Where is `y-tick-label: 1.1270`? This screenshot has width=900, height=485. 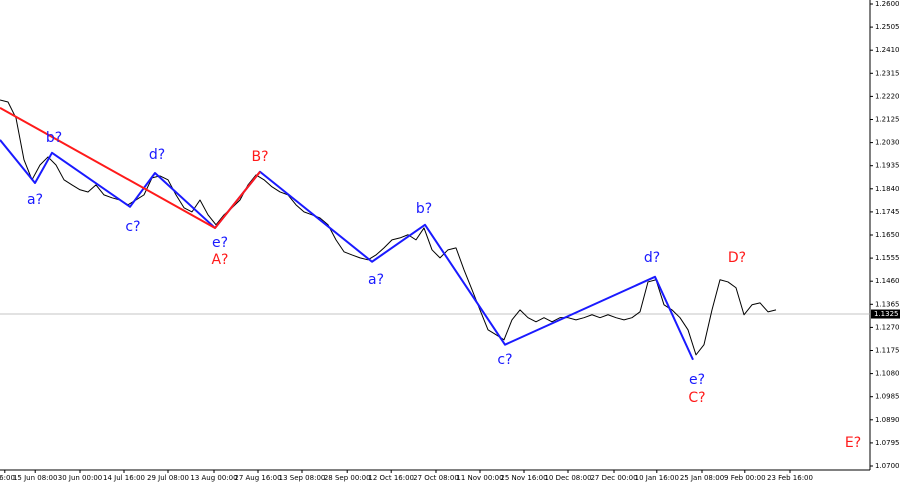
y-tick-label: 1.1270 is located at coordinates (887, 327).